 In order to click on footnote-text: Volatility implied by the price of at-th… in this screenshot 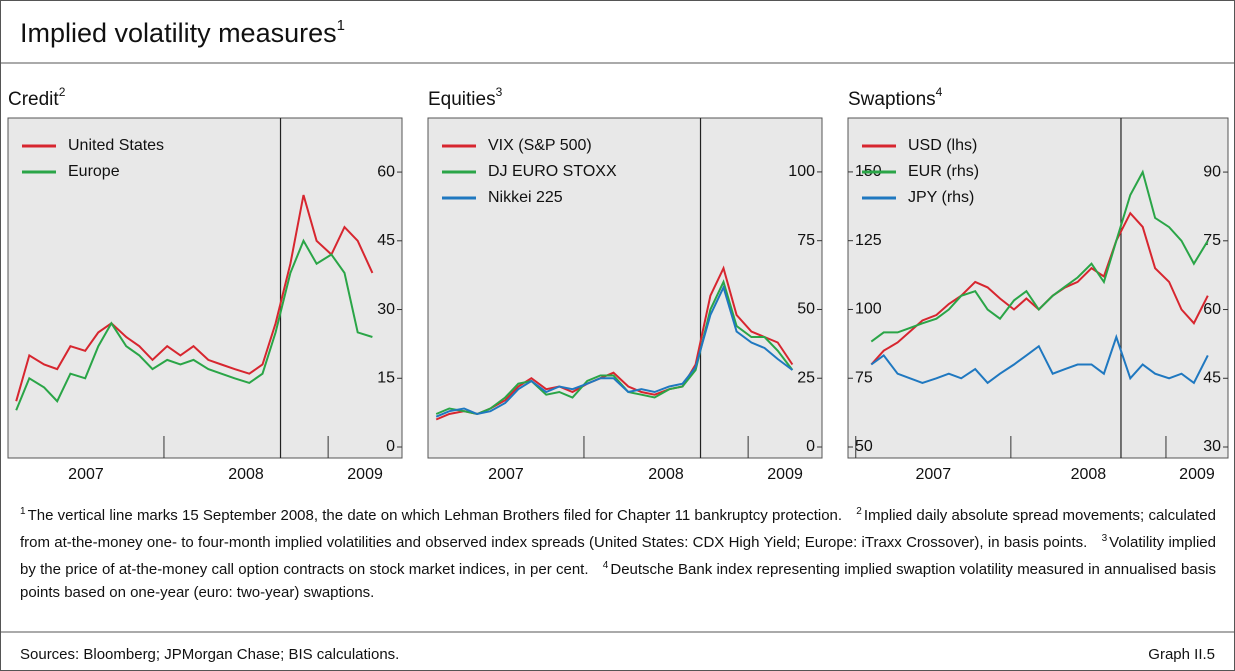, I will do `click(618, 556)`.